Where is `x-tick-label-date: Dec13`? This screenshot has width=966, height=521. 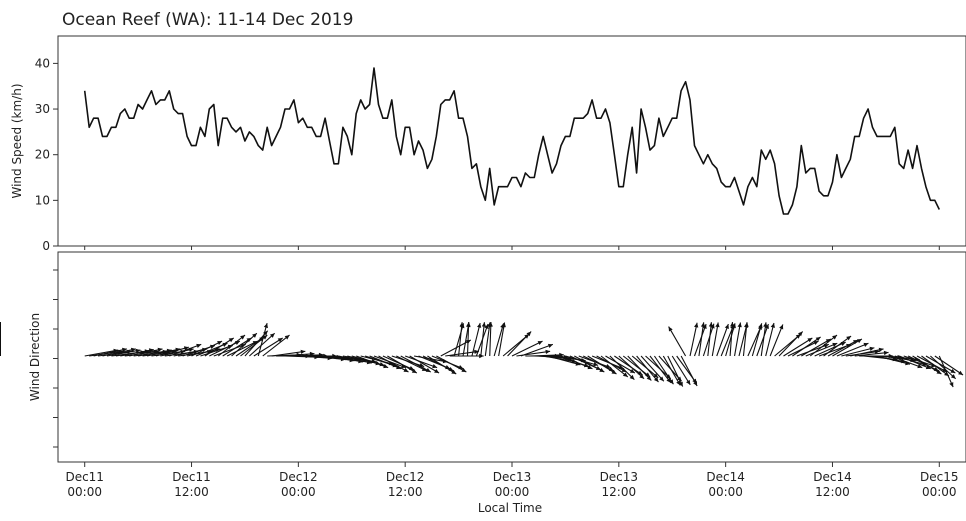
x-tick-label-date: Dec13 is located at coordinates (619, 477).